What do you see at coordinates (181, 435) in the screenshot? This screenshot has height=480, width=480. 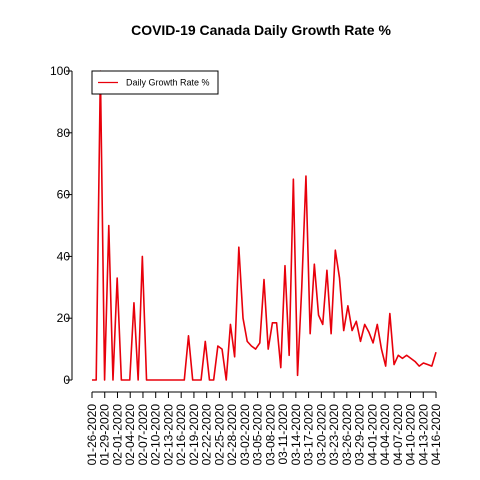 I see `x-tick-label: 02-16-2020` at bounding box center [181, 435].